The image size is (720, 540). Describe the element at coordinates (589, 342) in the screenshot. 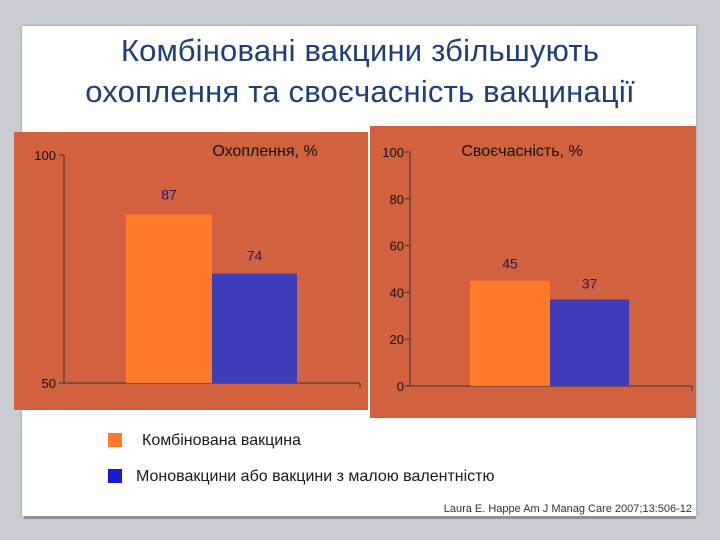

I see `timeliness-bar-mono` at that location.